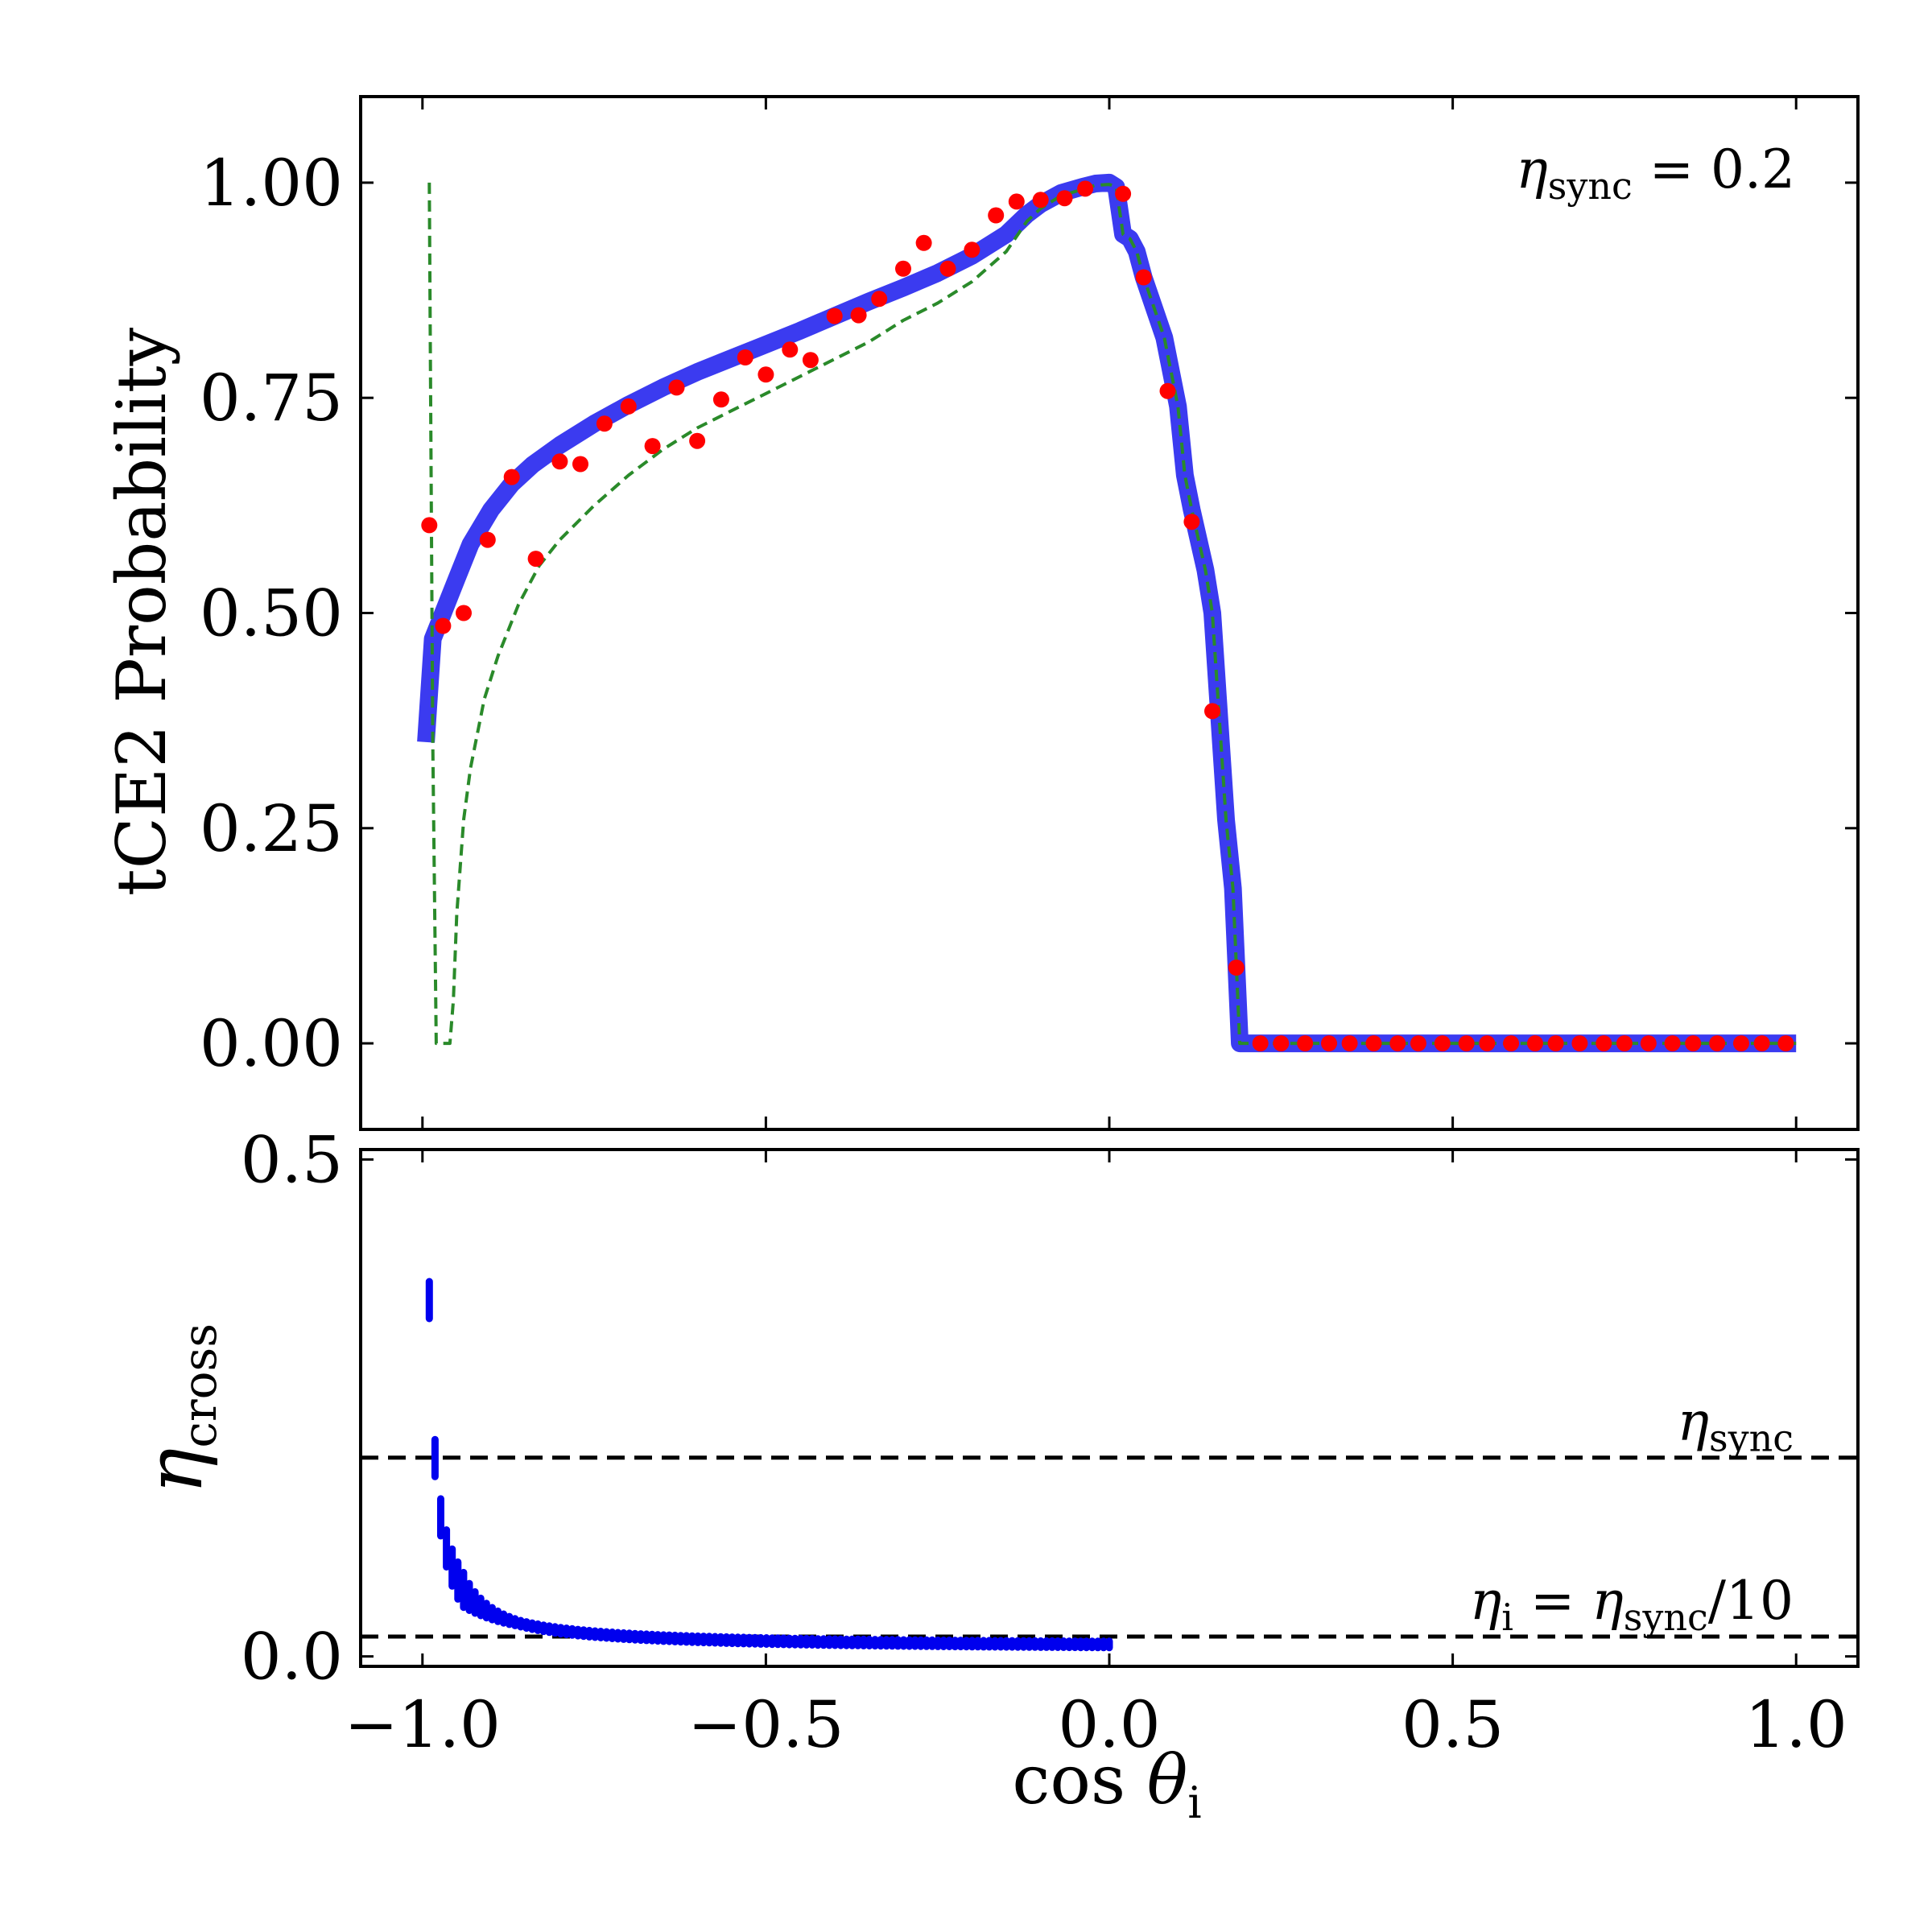 This screenshot has height=1932, width=1932. I want to click on eta-sync-line-label: ηsync, so click(1735, 1425).